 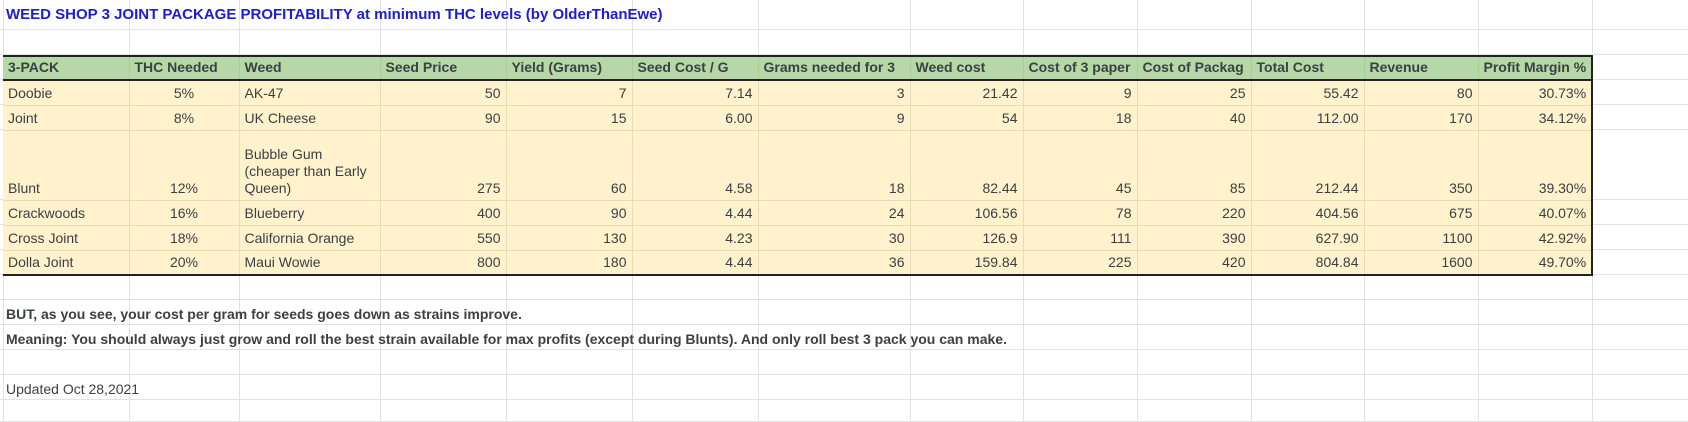 I want to click on table-cell: 3, so click(x=834, y=93).